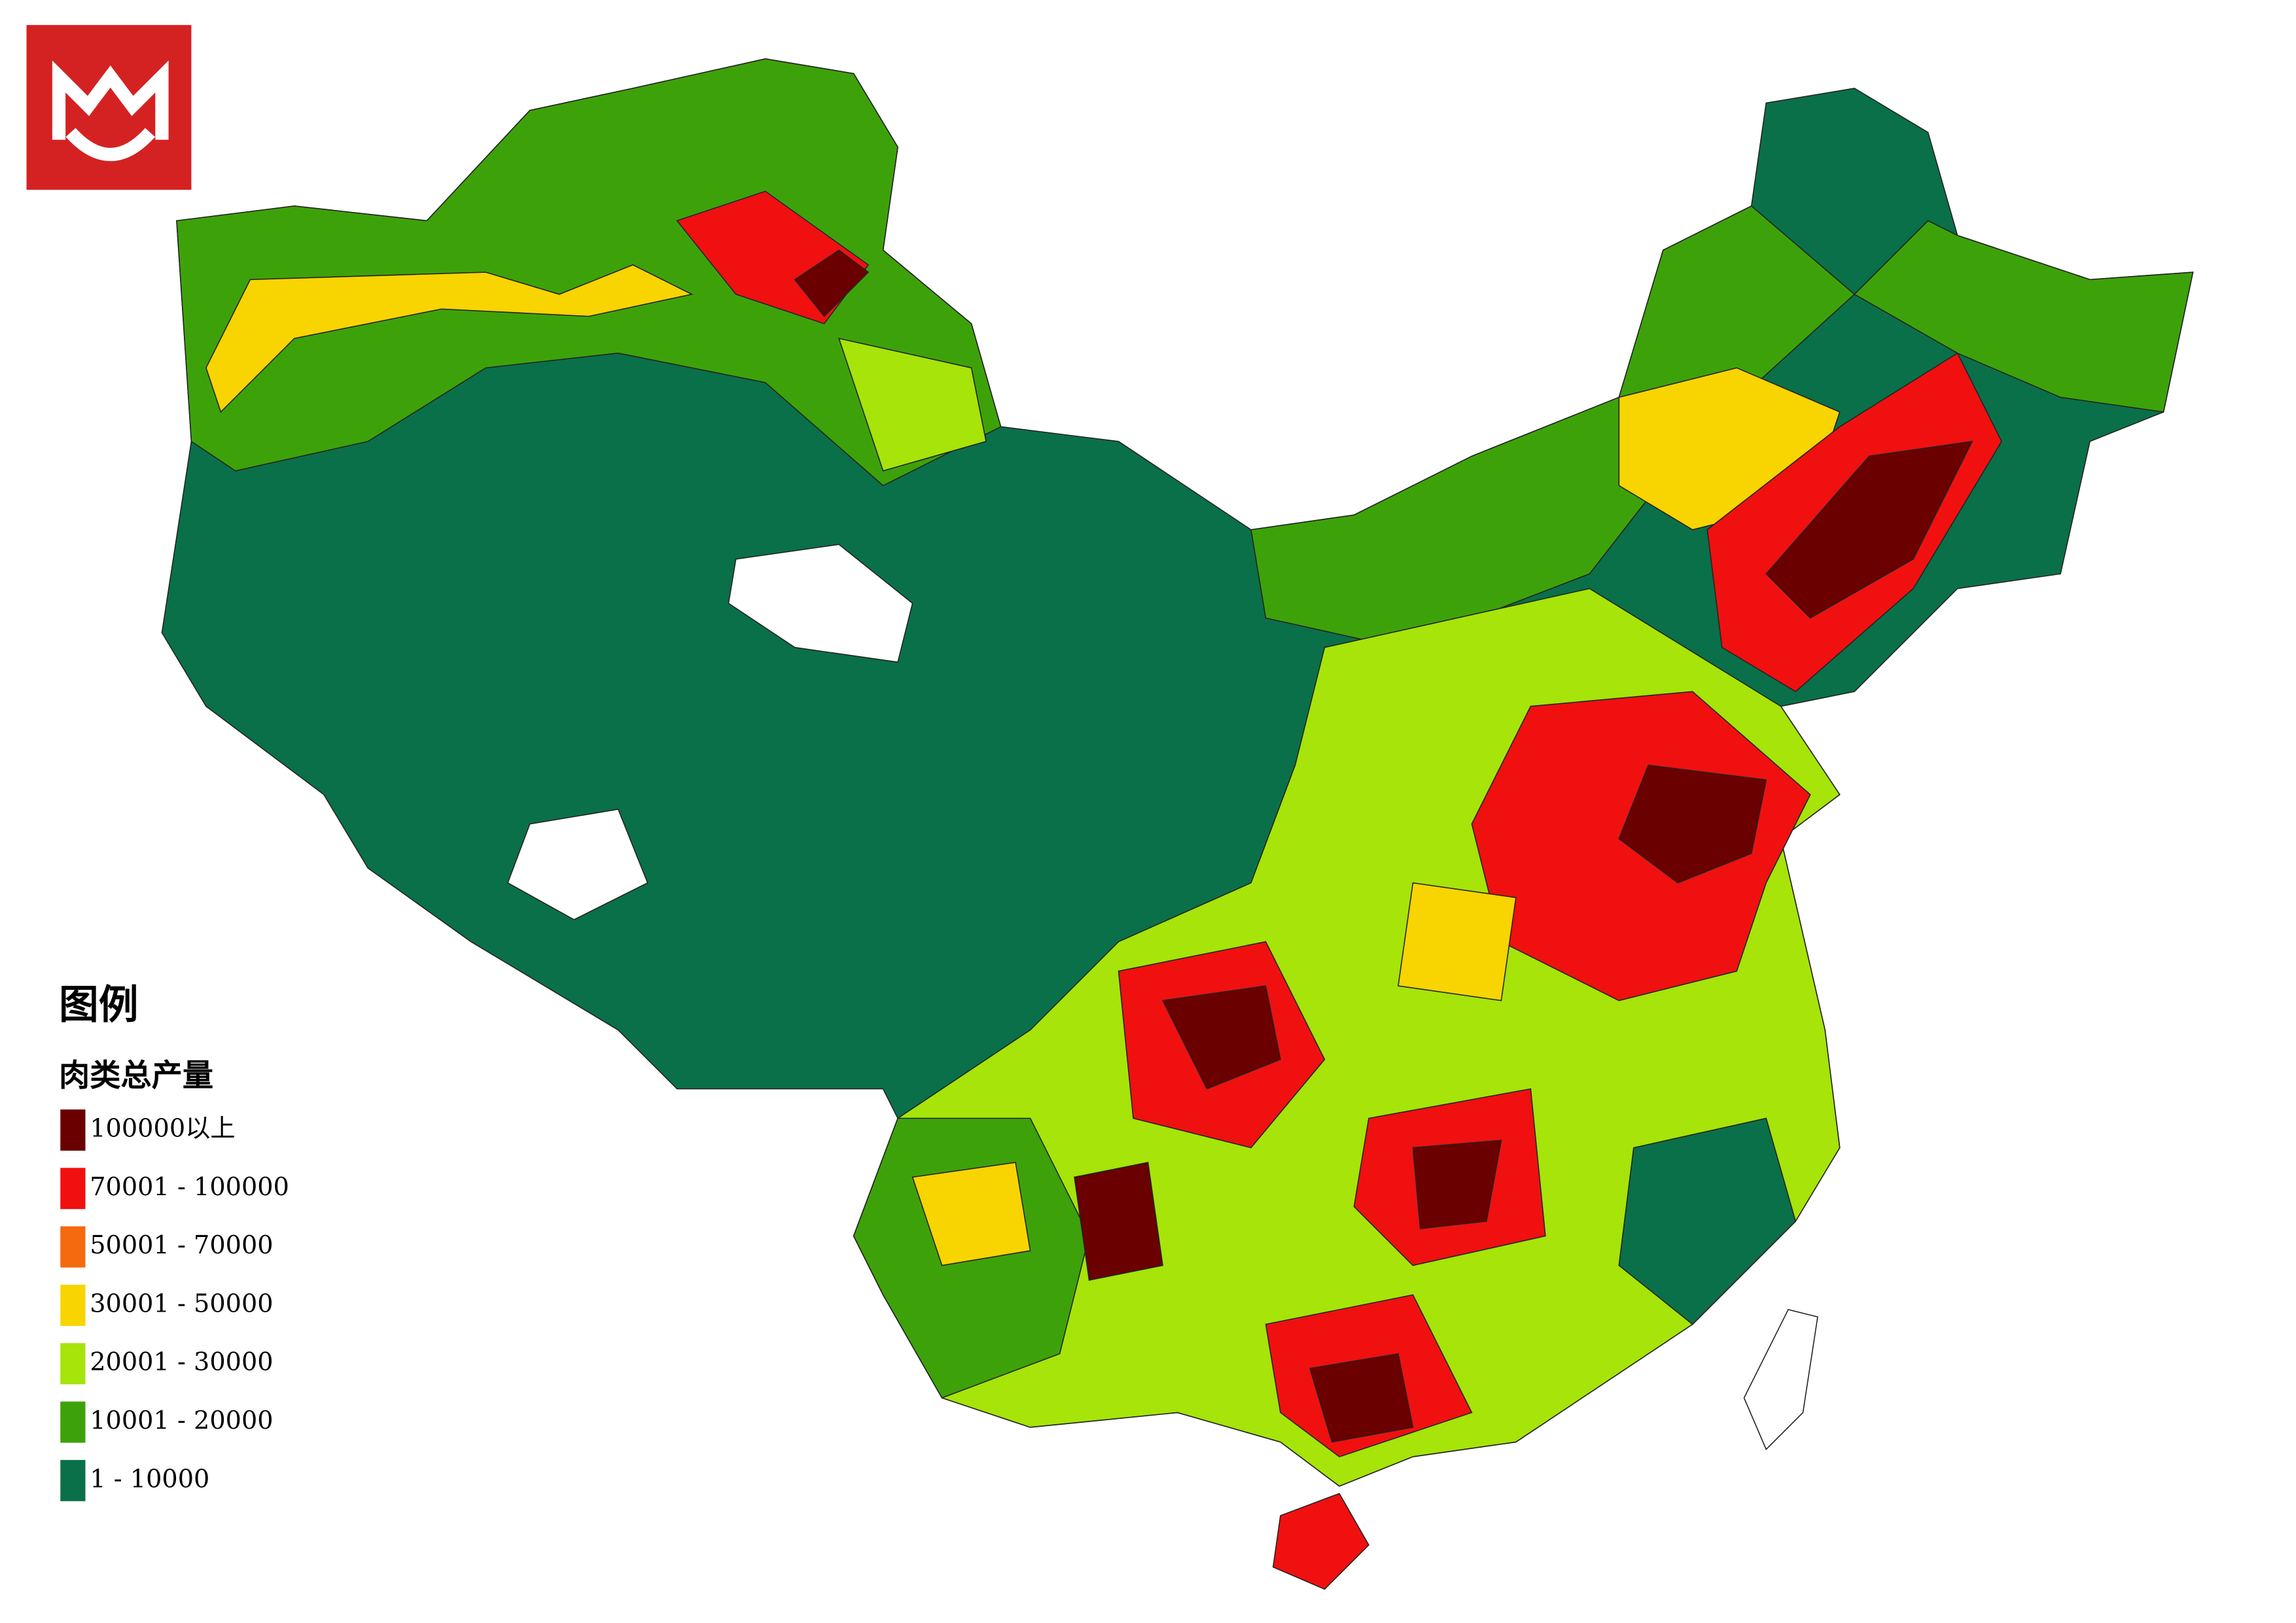  Describe the element at coordinates (971, 1214) in the screenshot. I see `yunnan-yellow` at that location.